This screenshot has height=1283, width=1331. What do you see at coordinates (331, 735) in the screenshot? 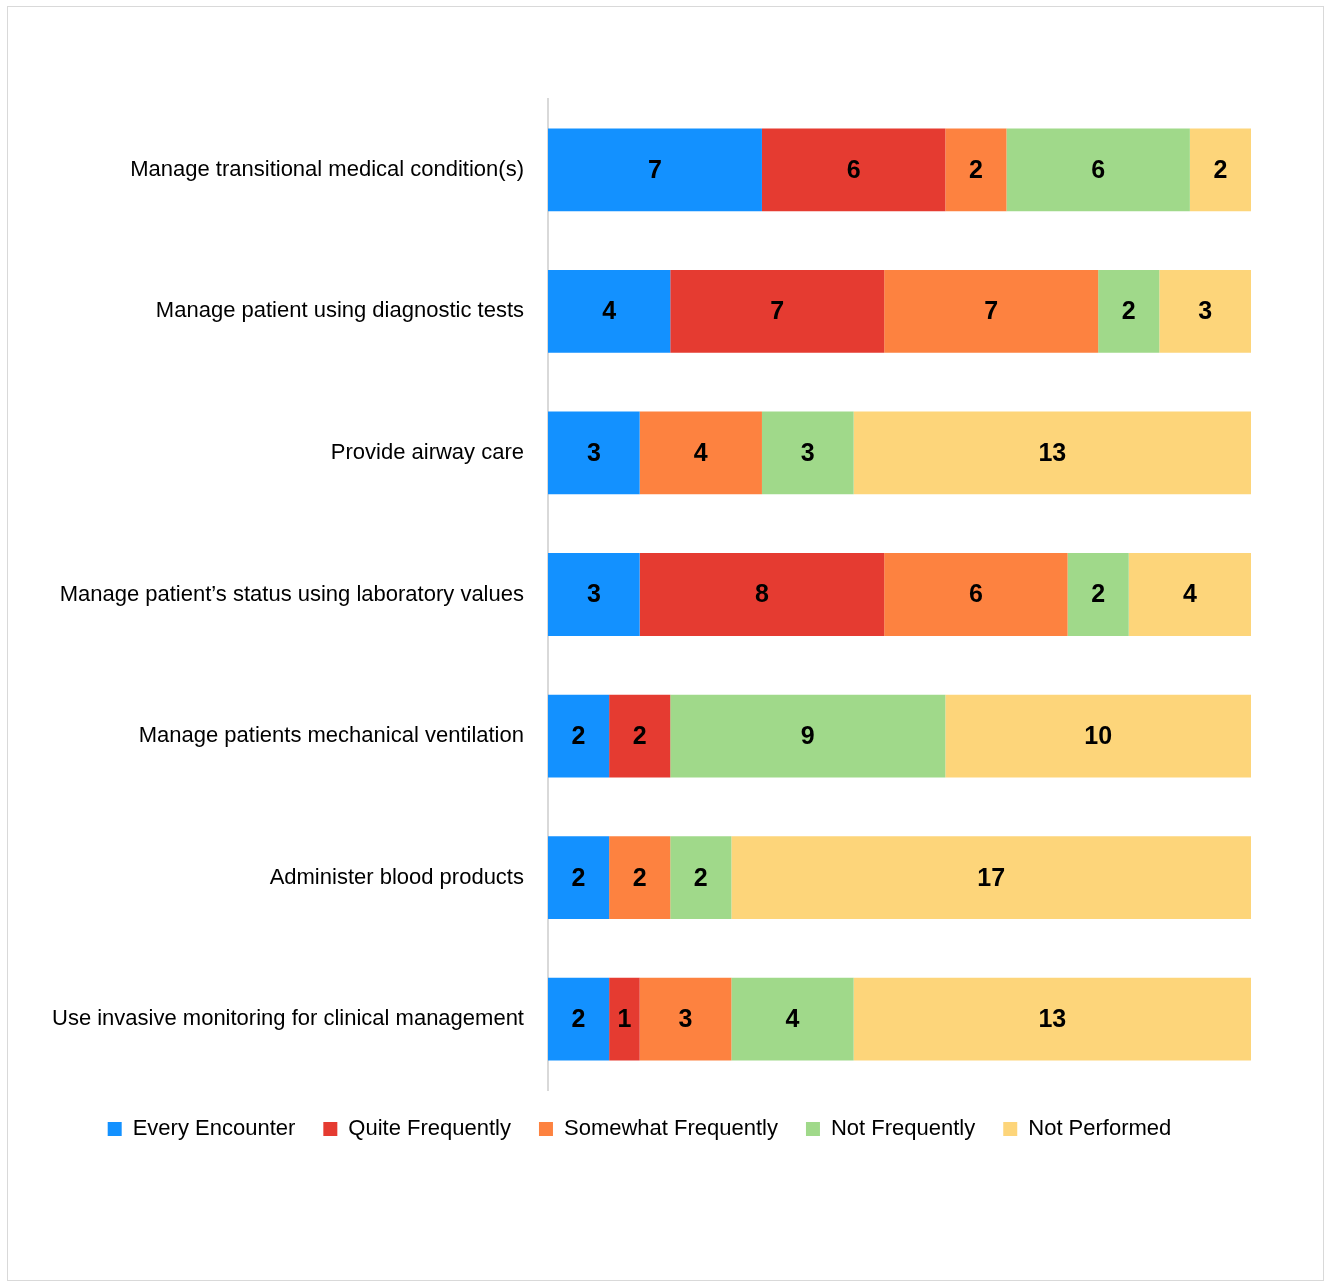
I see `y-tick-label: Manage patients mechanical ventilation` at bounding box center [331, 735].